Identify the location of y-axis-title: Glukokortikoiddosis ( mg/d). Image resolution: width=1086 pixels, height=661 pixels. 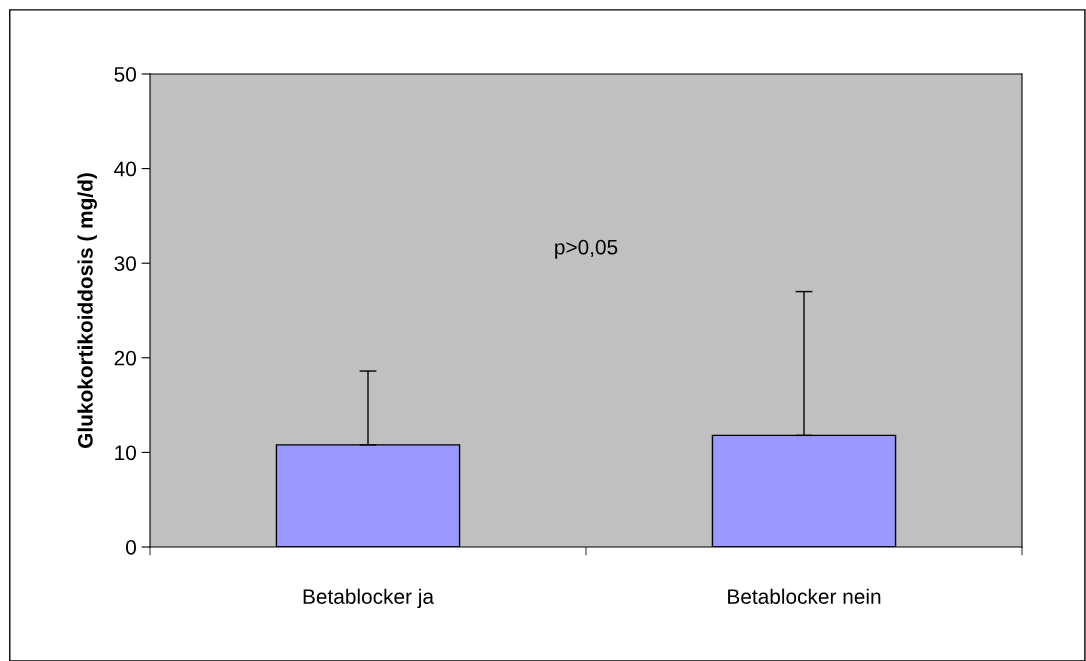
(87, 310).